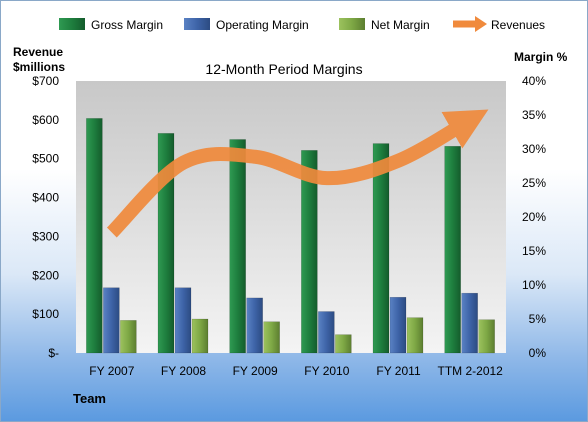 The width and height of the screenshot is (588, 422). Describe the element at coordinates (45, 236) in the screenshot. I see `left-tick-label: $300` at that location.